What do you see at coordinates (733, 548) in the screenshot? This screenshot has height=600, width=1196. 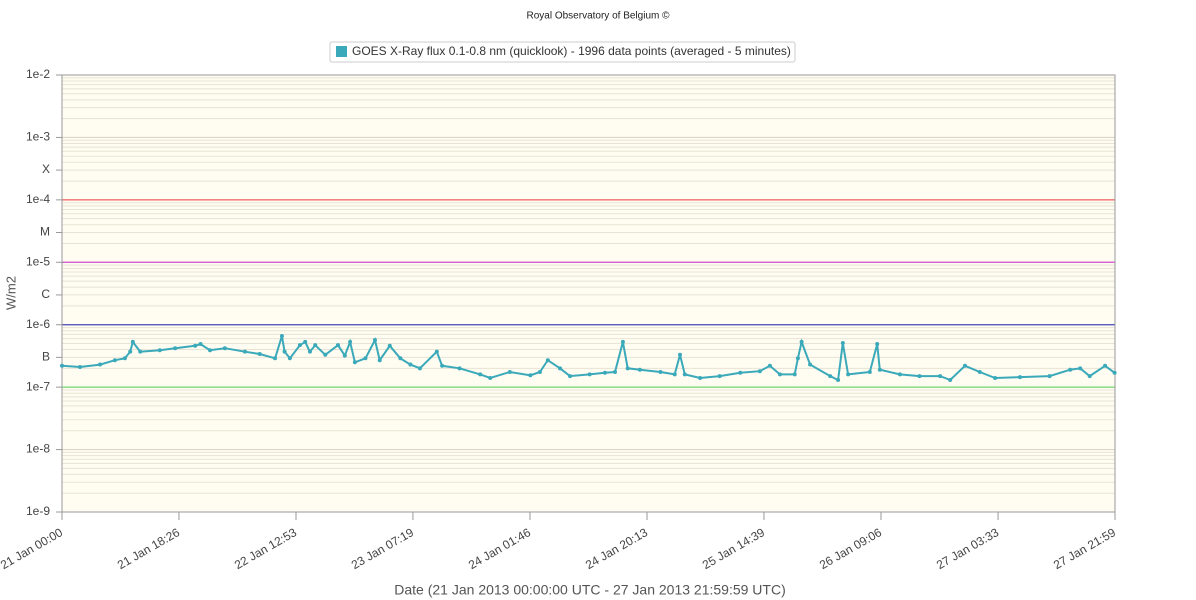 I see `x-tick-label: 25 Jan 14:39` at bounding box center [733, 548].